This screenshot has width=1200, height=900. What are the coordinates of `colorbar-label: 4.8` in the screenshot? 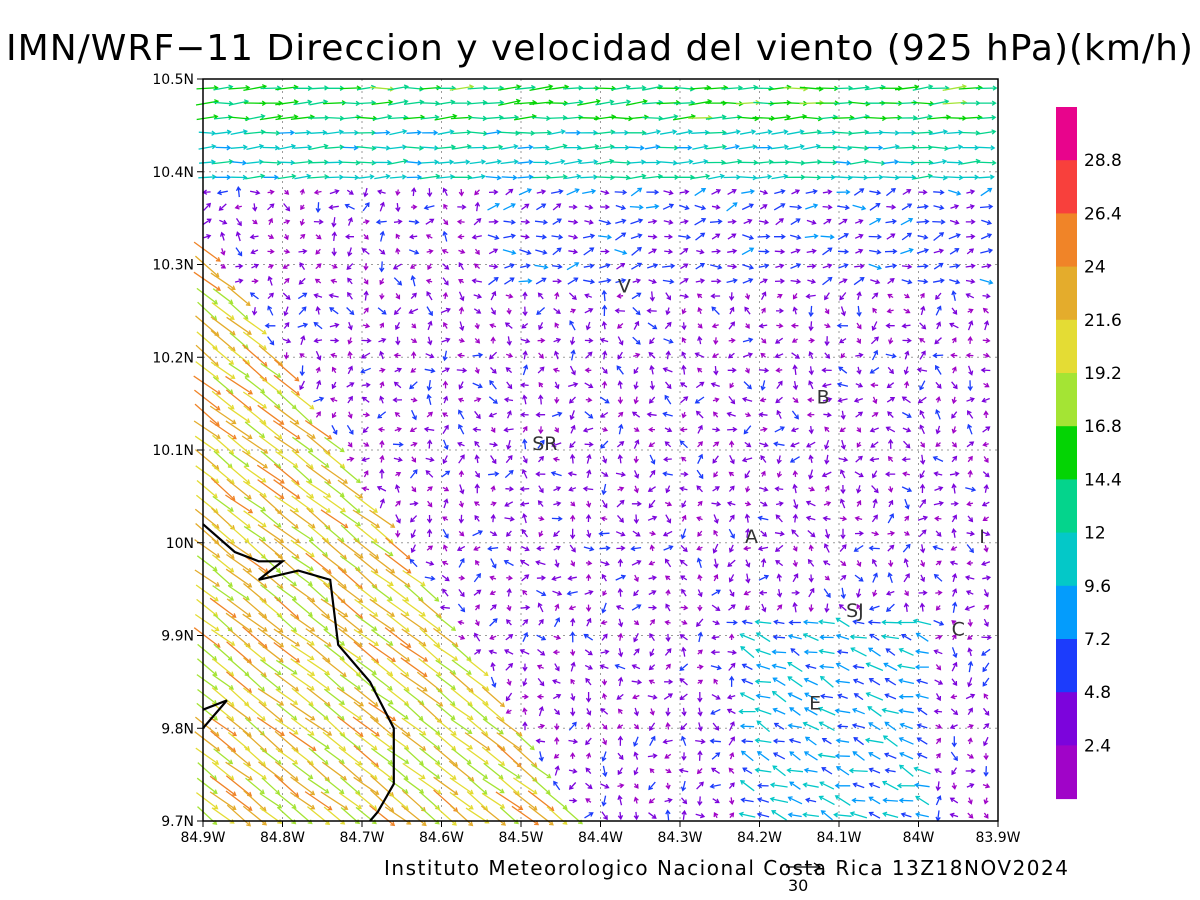 It's located at (1097, 693).